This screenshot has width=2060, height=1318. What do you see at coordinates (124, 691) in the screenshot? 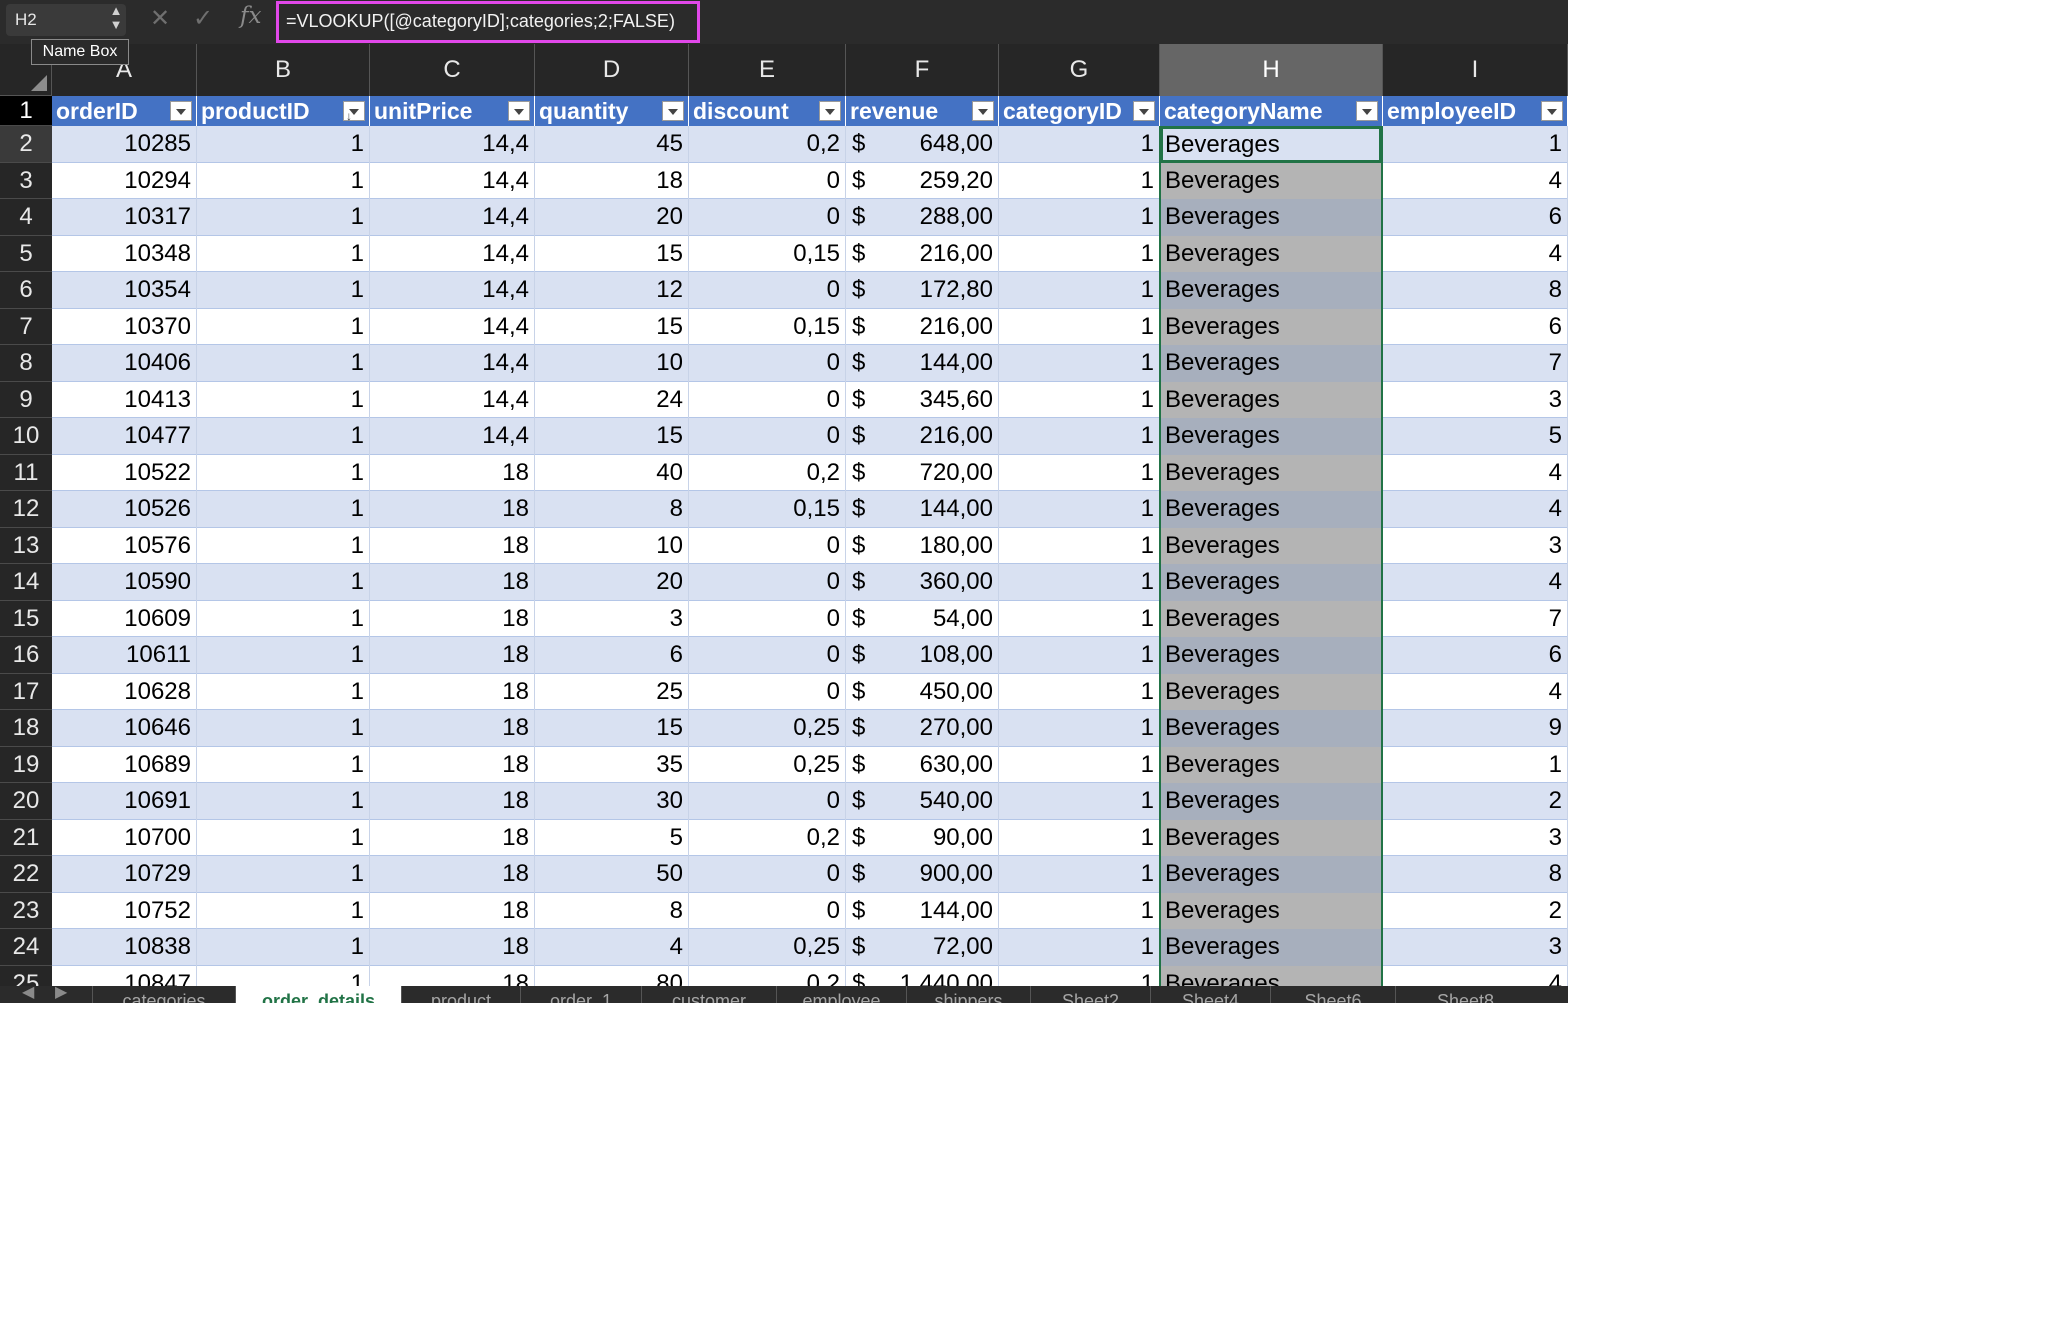
I see `orderID-cell: 10628` at bounding box center [124, 691].